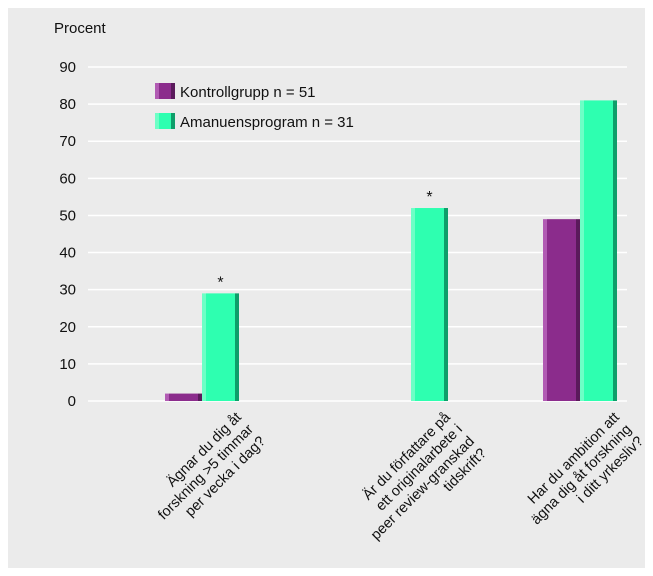  Describe the element at coordinates (67, 253) in the screenshot. I see `y-tick-label: 40` at that location.